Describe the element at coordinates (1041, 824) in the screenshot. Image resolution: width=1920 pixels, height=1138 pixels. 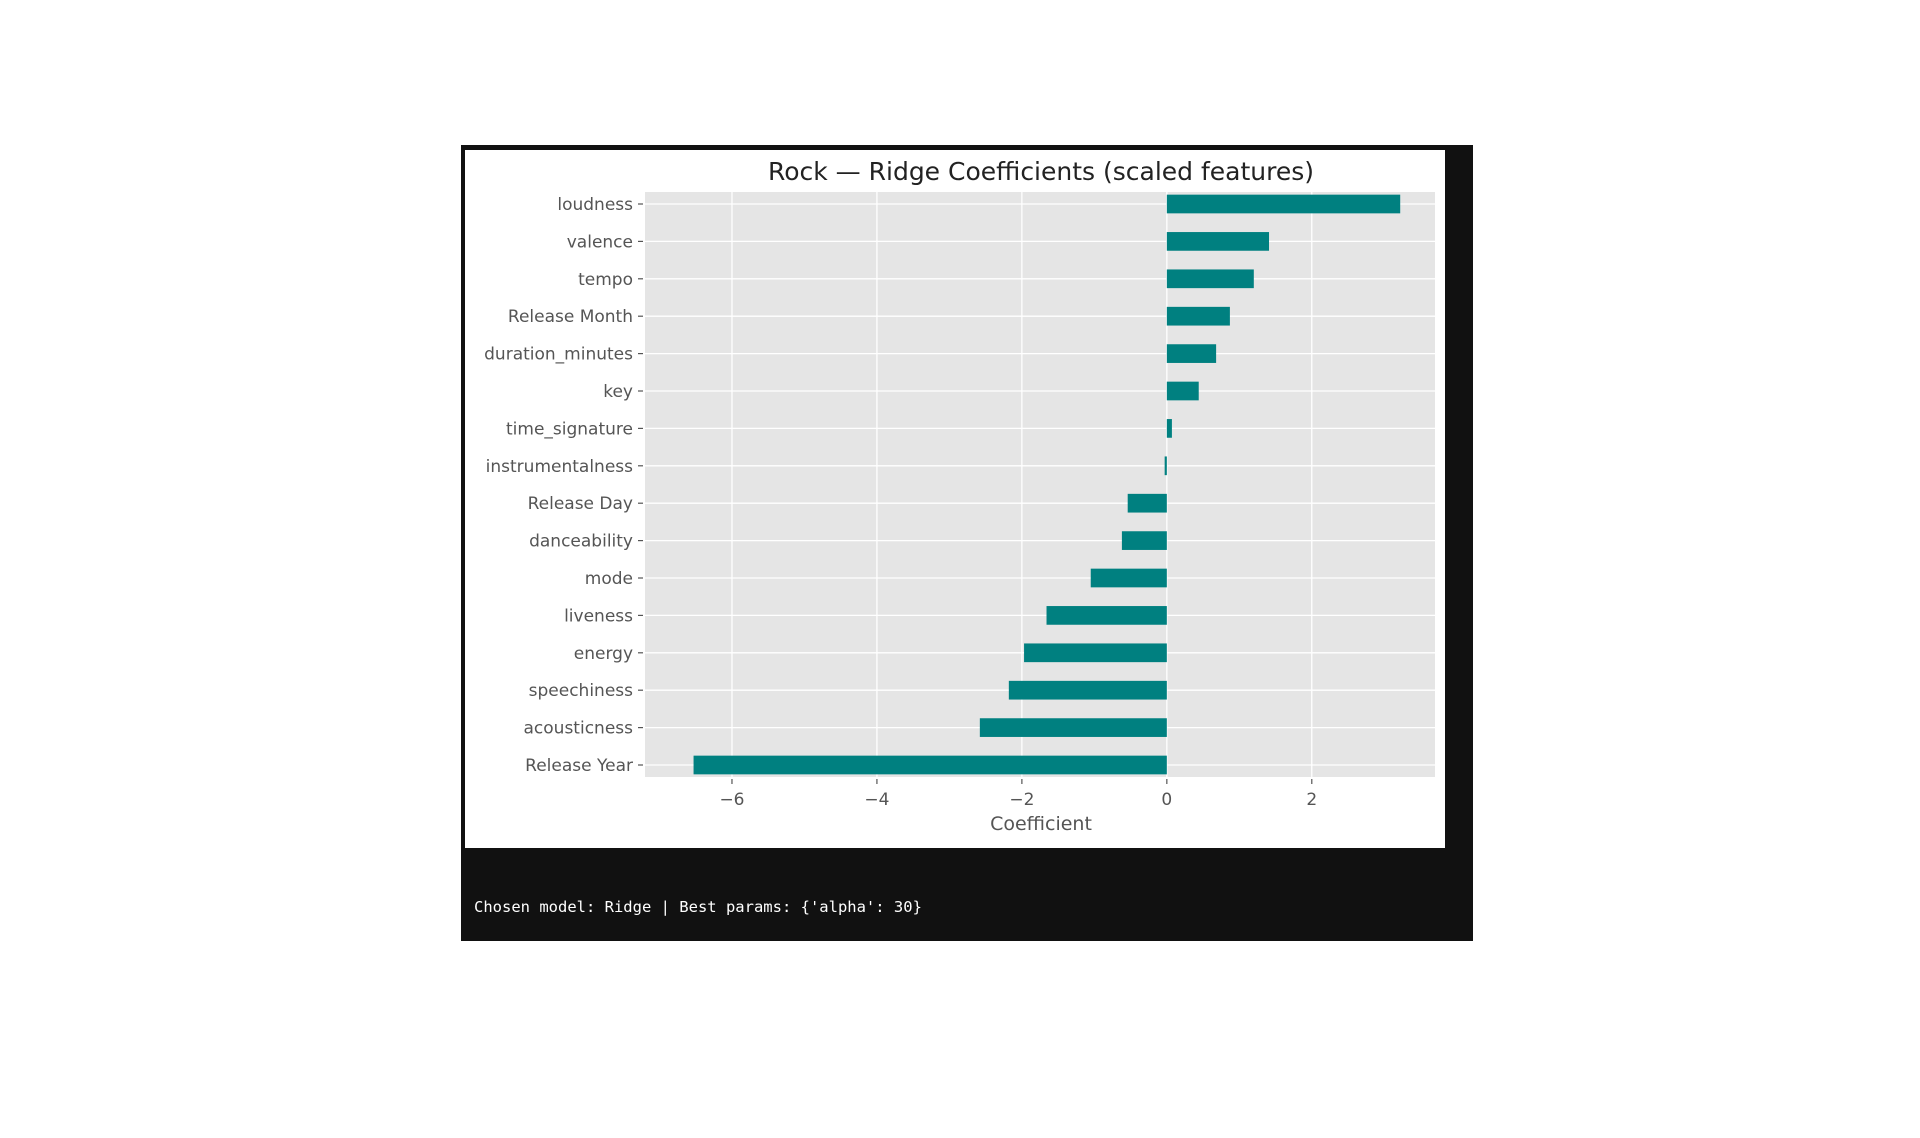
I see `x-axis-label: Coefficient` at that location.